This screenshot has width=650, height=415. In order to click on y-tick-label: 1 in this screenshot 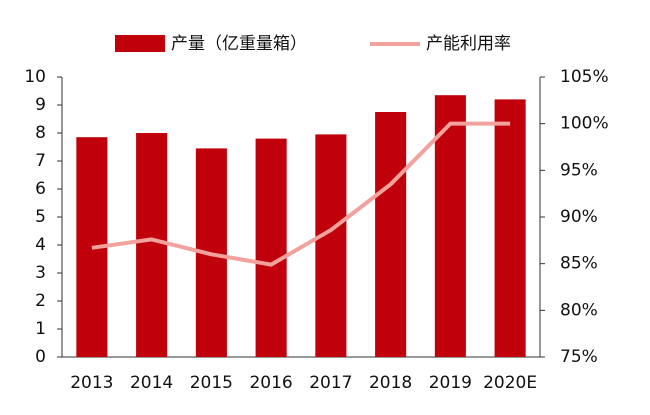, I will do `click(40, 329)`.